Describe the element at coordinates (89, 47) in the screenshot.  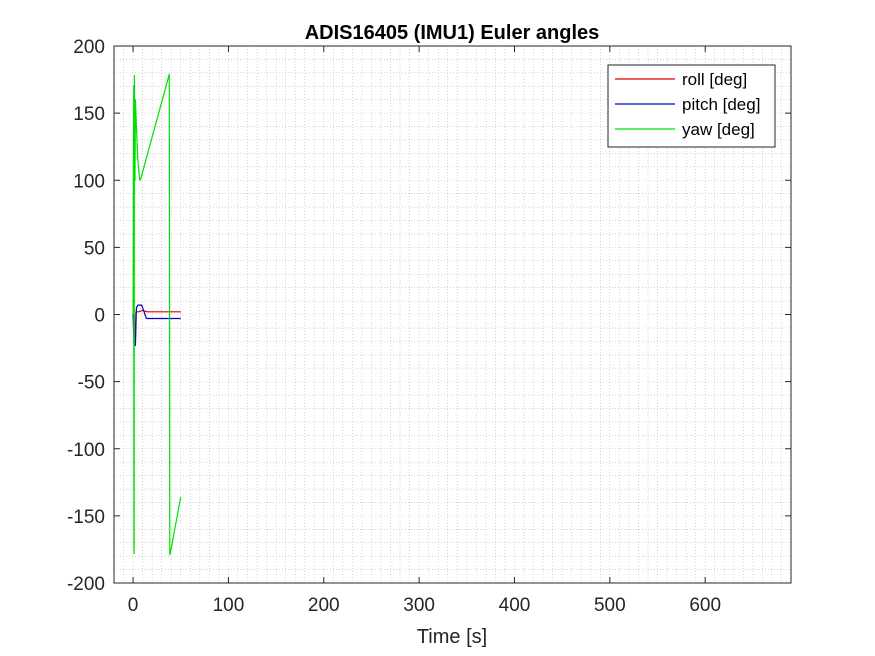
I see `y-tick-label: 200` at that location.